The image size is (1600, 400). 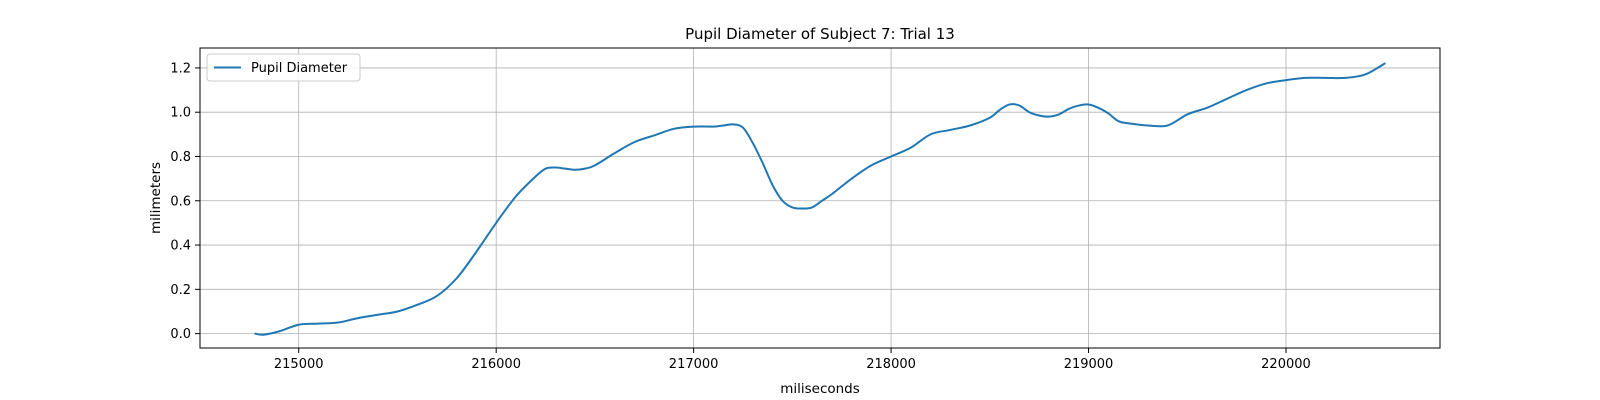 I want to click on x-tick-label: 218000, so click(x=891, y=364).